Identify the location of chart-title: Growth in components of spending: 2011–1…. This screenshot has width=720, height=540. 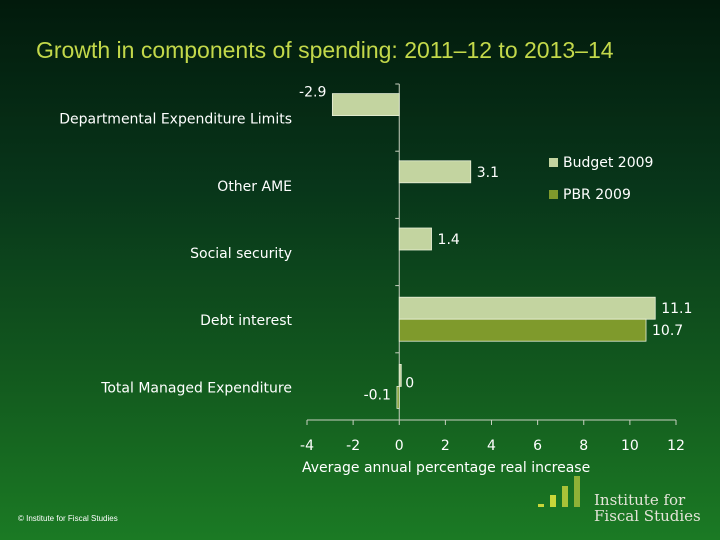
(325, 50).